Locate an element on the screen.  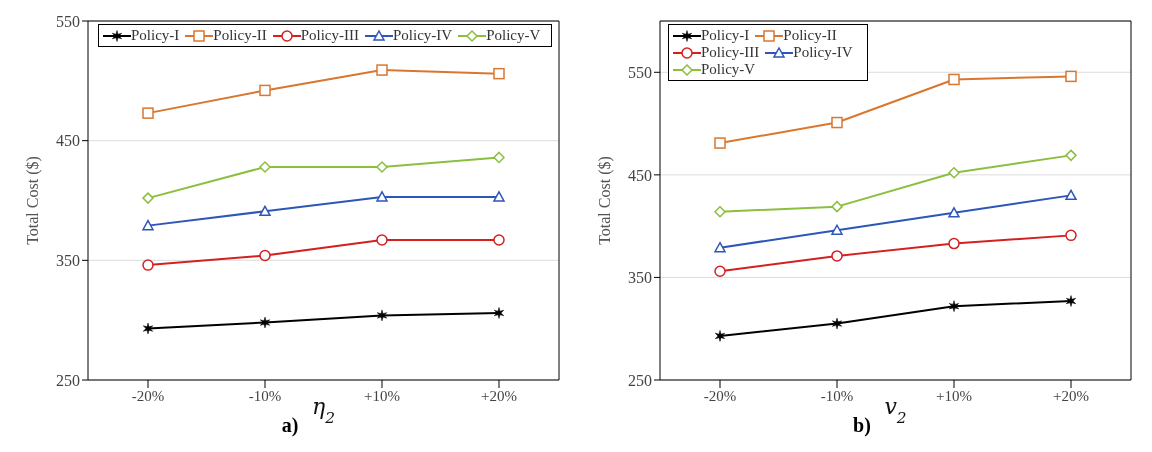
x-axis-title: v$_{2}$ is located at coordinates (895, 410).